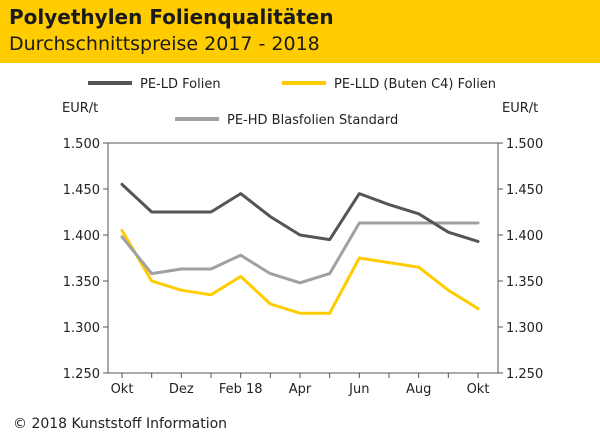 The width and height of the screenshot is (600, 443). Describe the element at coordinates (164, 44) in the screenshot. I see `chart-subtitle: Durchschnittspreise 2017 - 2018` at that location.